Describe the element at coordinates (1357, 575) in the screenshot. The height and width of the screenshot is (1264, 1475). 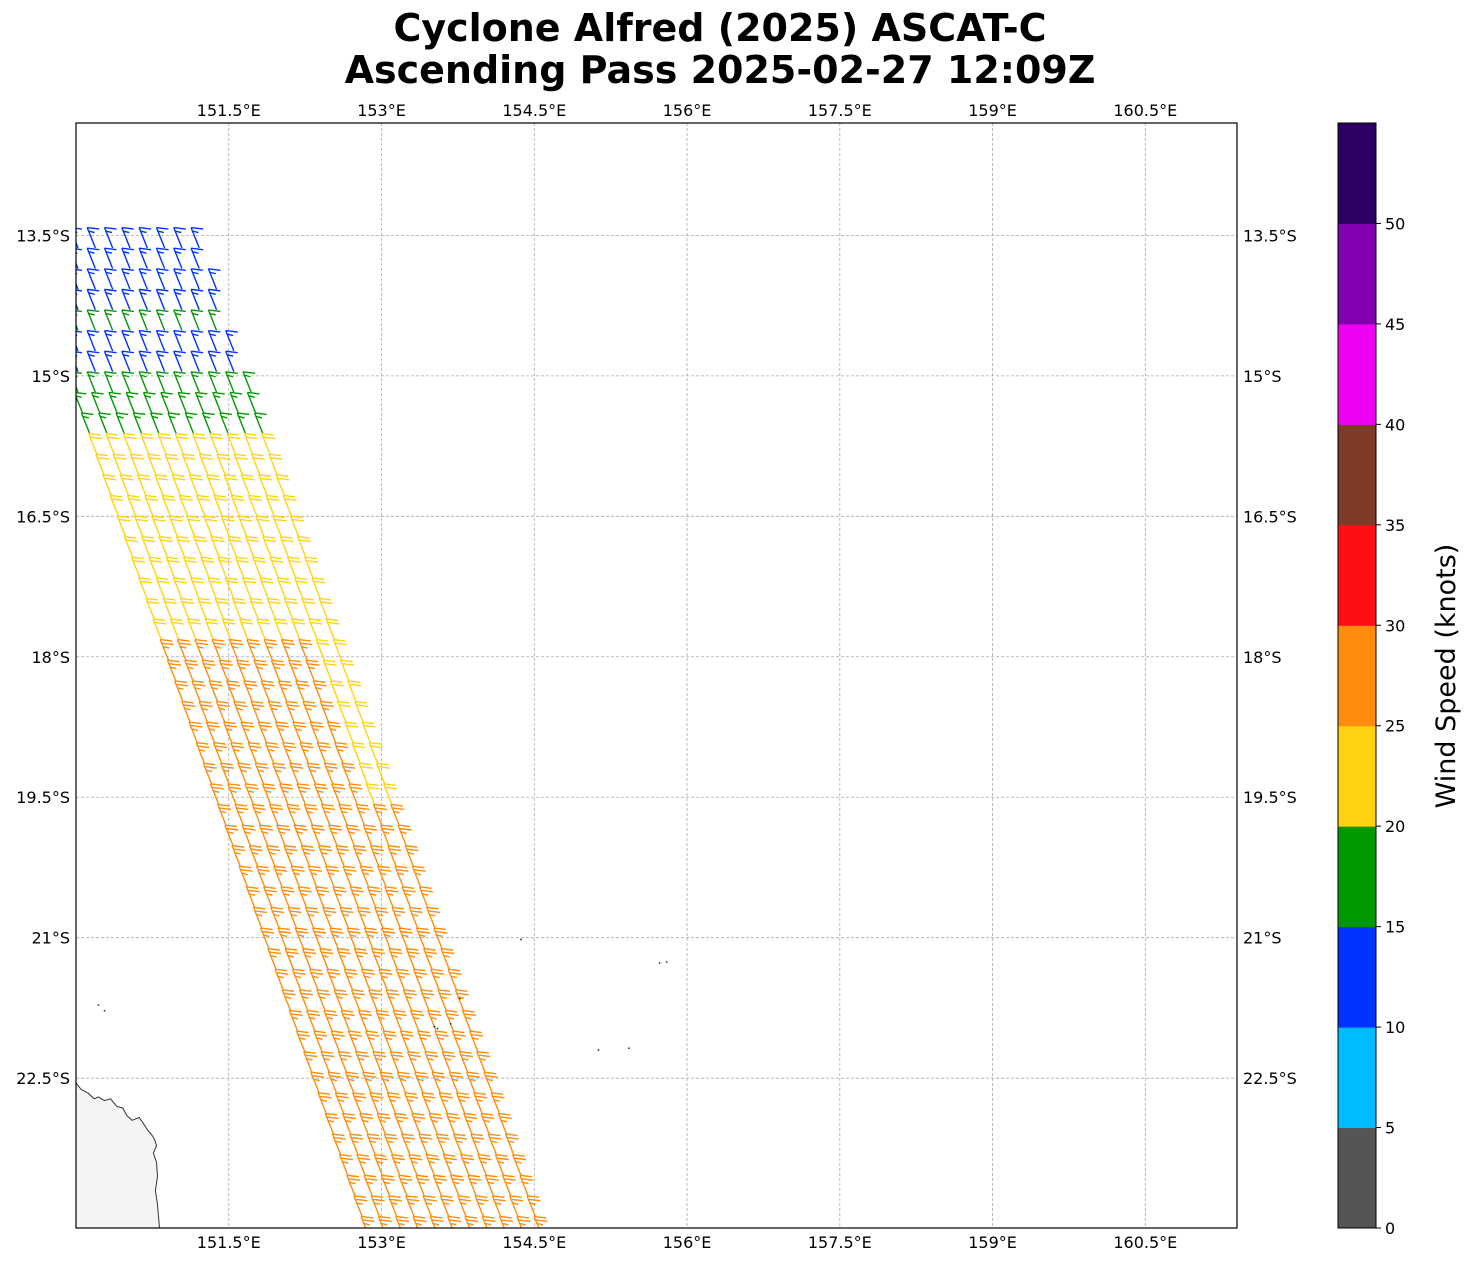
I see `colorbar-bin` at that location.